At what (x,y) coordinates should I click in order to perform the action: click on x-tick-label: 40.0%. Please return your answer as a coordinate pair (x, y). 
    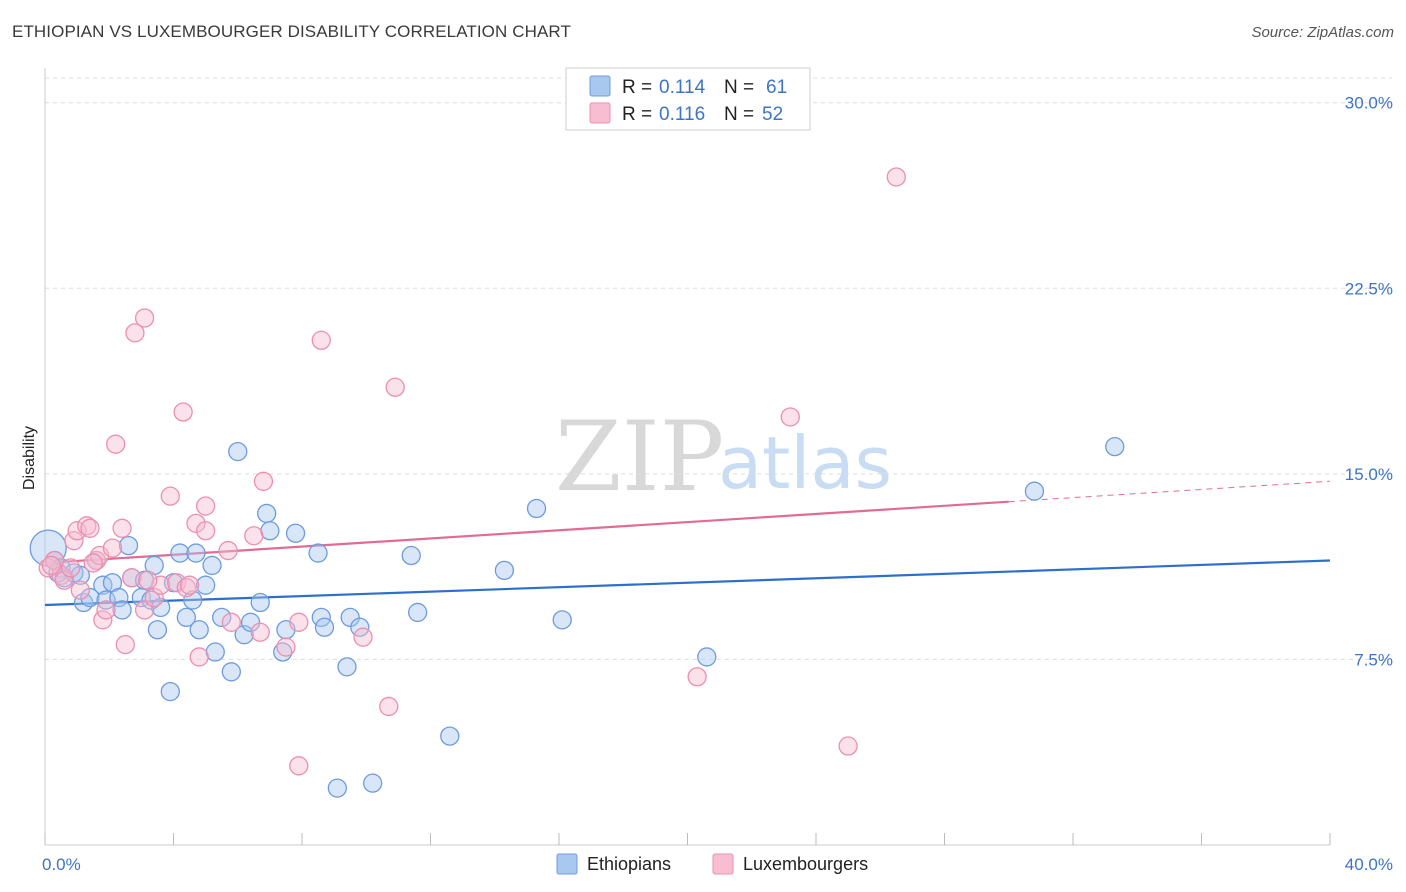
    Looking at the image, I should click on (1369, 864).